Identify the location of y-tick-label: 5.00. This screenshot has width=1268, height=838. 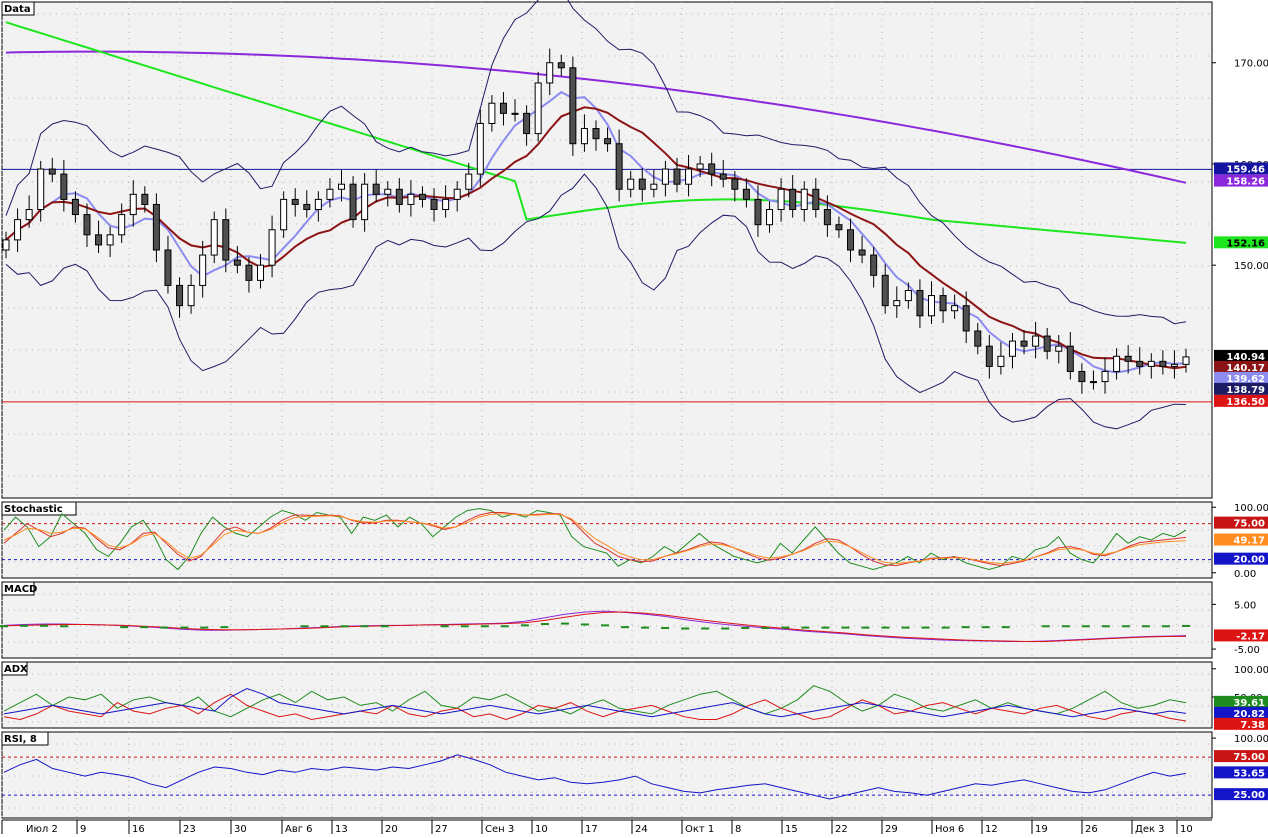
(1245, 605).